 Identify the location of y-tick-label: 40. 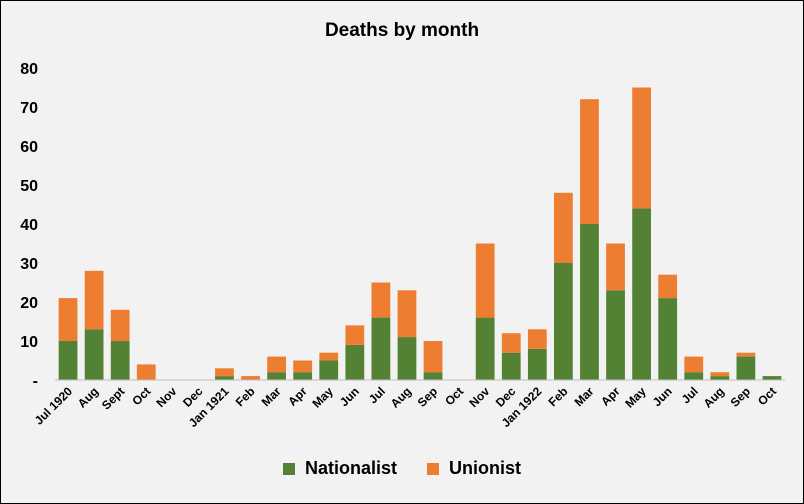
(29, 225).